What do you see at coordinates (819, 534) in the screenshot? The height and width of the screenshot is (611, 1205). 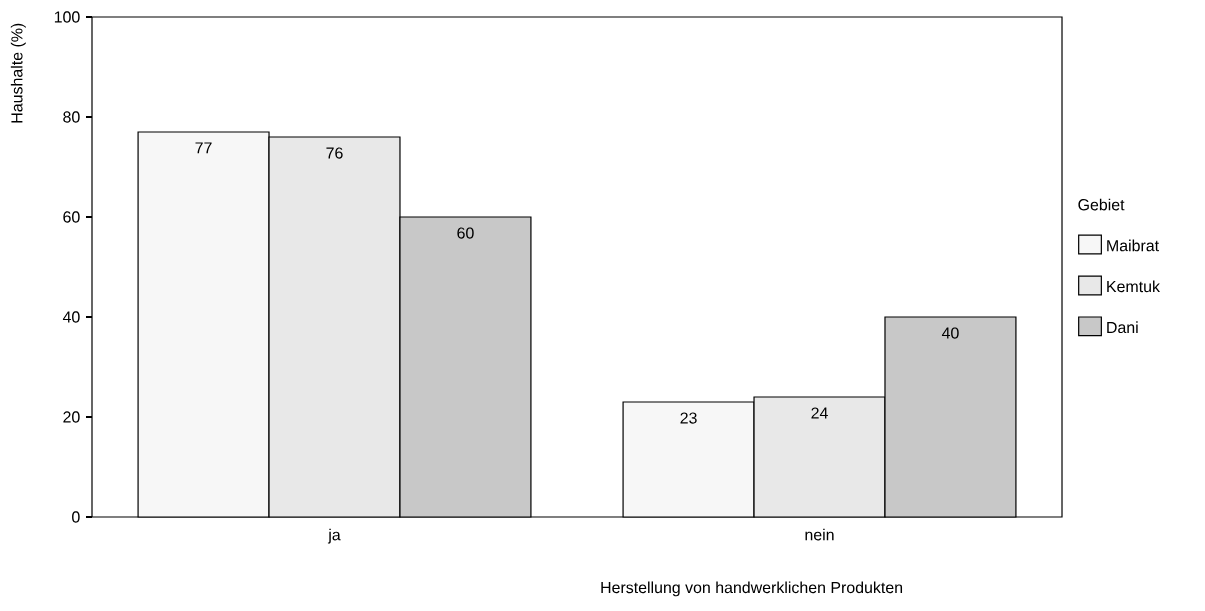 I see `x-tick-label: nein` at bounding box center [819, 534].